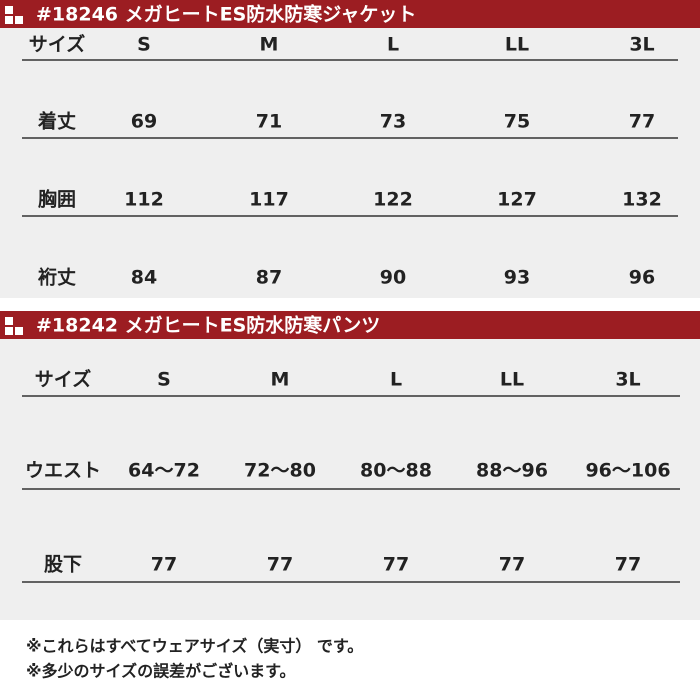 The height and width of the screenshot is (700, 700). Describe the element at coordinates (57, 121) in the screenshot. I see `row-label: 着丈` at that location.